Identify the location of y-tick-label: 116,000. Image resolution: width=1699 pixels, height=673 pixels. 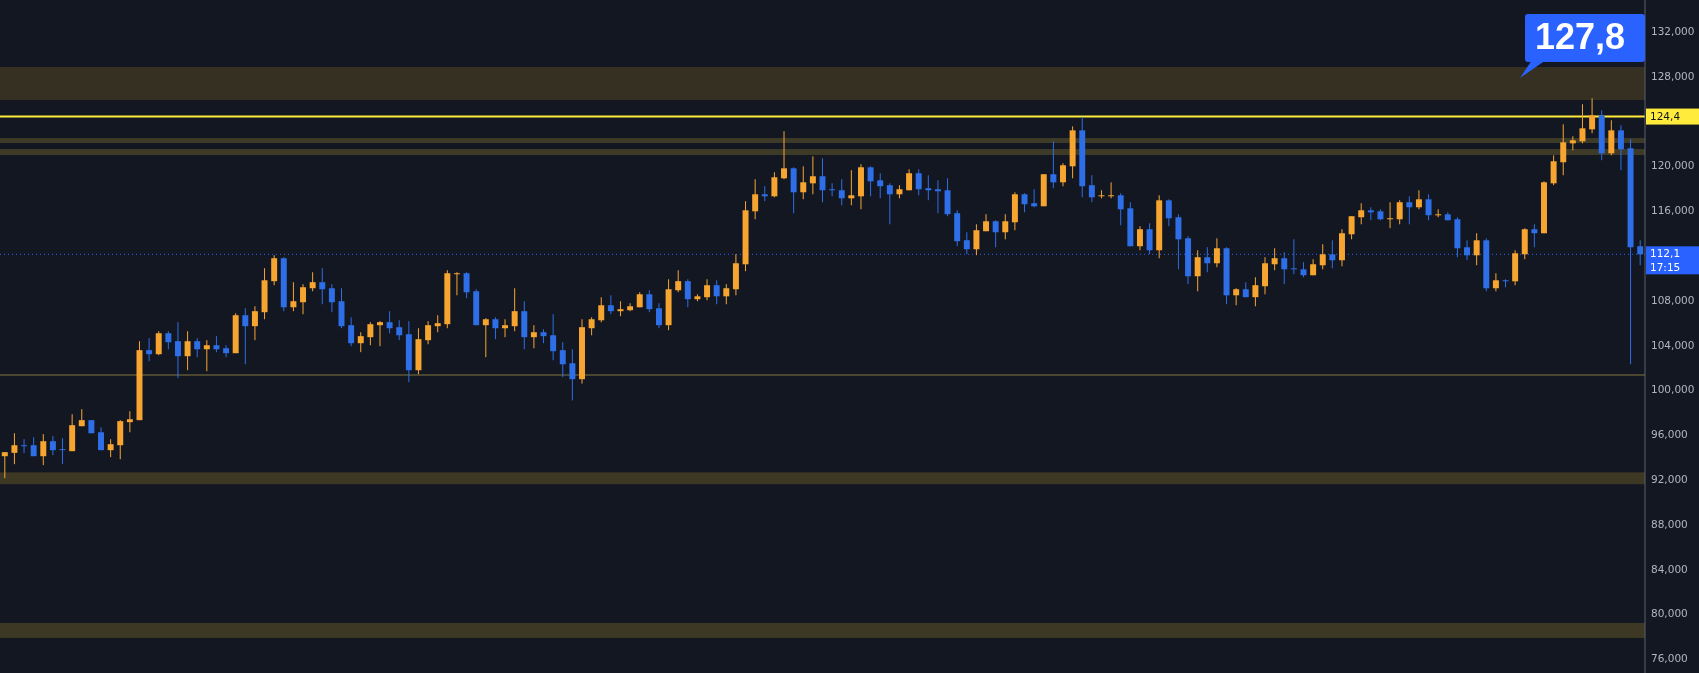
(1673, 210).